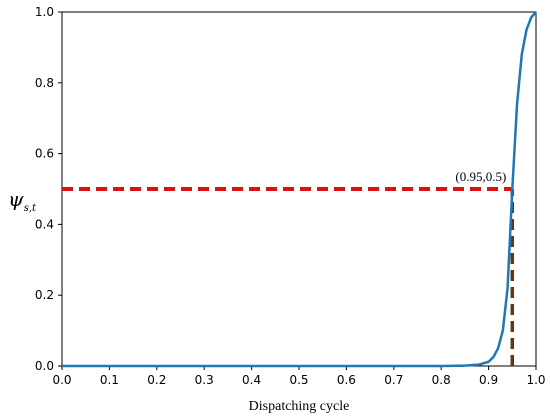  I want to click on y-tick-label: 0.8, so click(44, 83).